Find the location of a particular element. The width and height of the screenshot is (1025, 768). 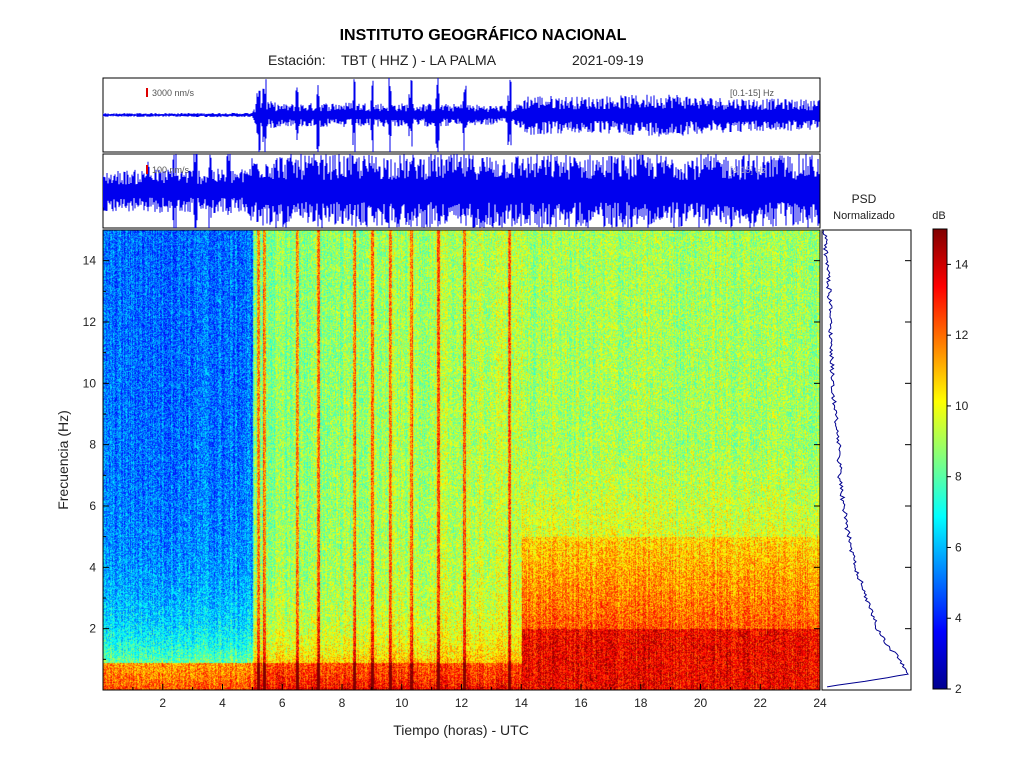

seismogram-filtered-panel: 100 nm/s [4-15] Hz is located at coordinates (461, 191).